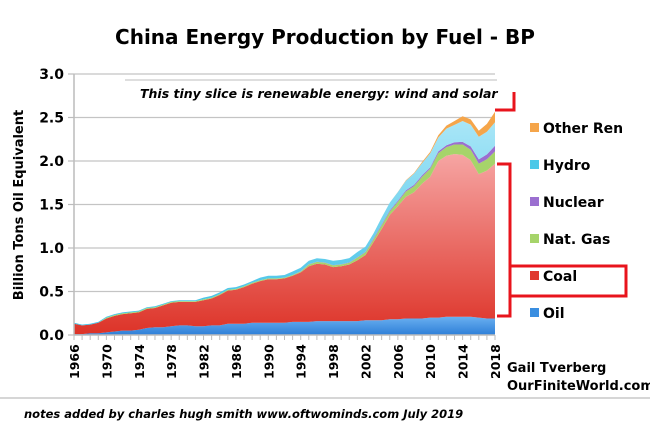 The image size is (650, 434). I want to click on legend-item: Nuclear, so click(567, 203).